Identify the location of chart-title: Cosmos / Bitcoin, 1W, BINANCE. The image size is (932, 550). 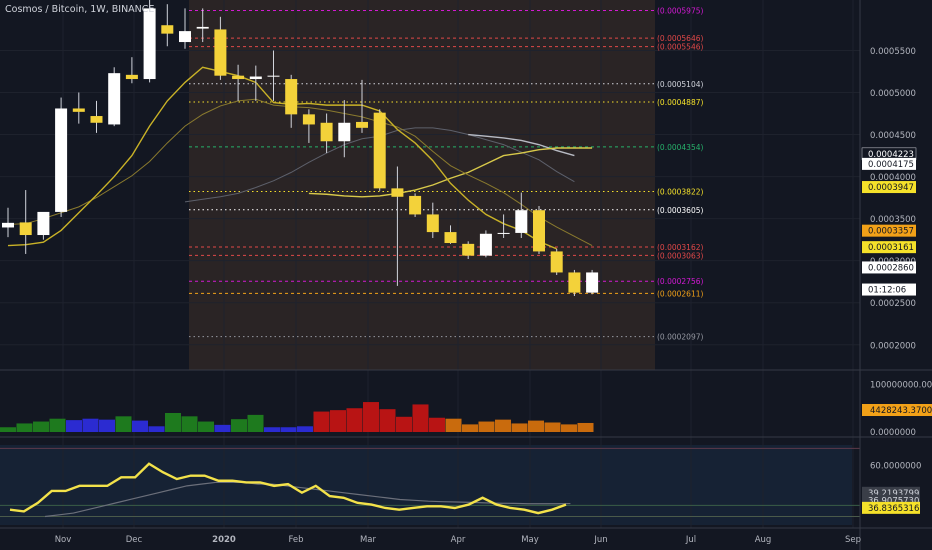
(80, 9).